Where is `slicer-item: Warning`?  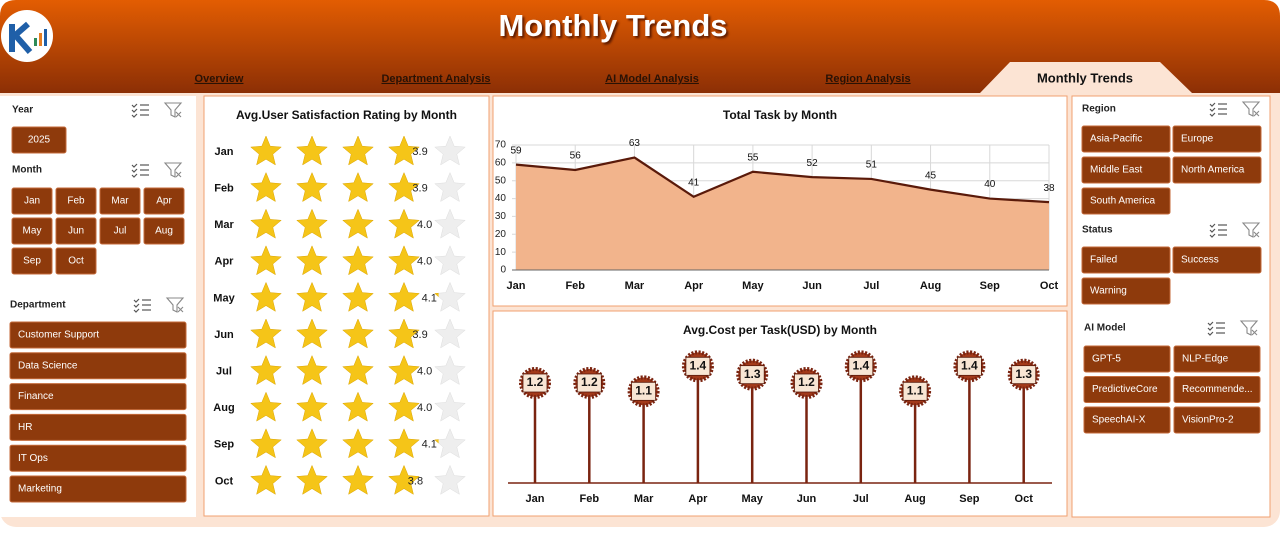 slicer-item: Warning is located at coordinates (1108, 291).